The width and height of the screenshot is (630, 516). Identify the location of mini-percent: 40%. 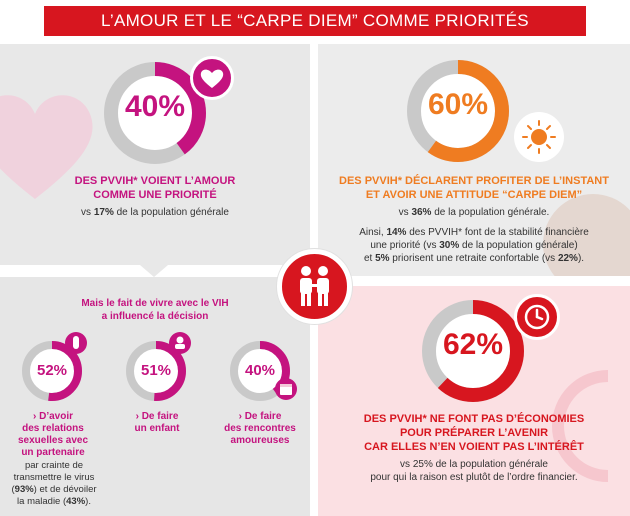
(260, 370).